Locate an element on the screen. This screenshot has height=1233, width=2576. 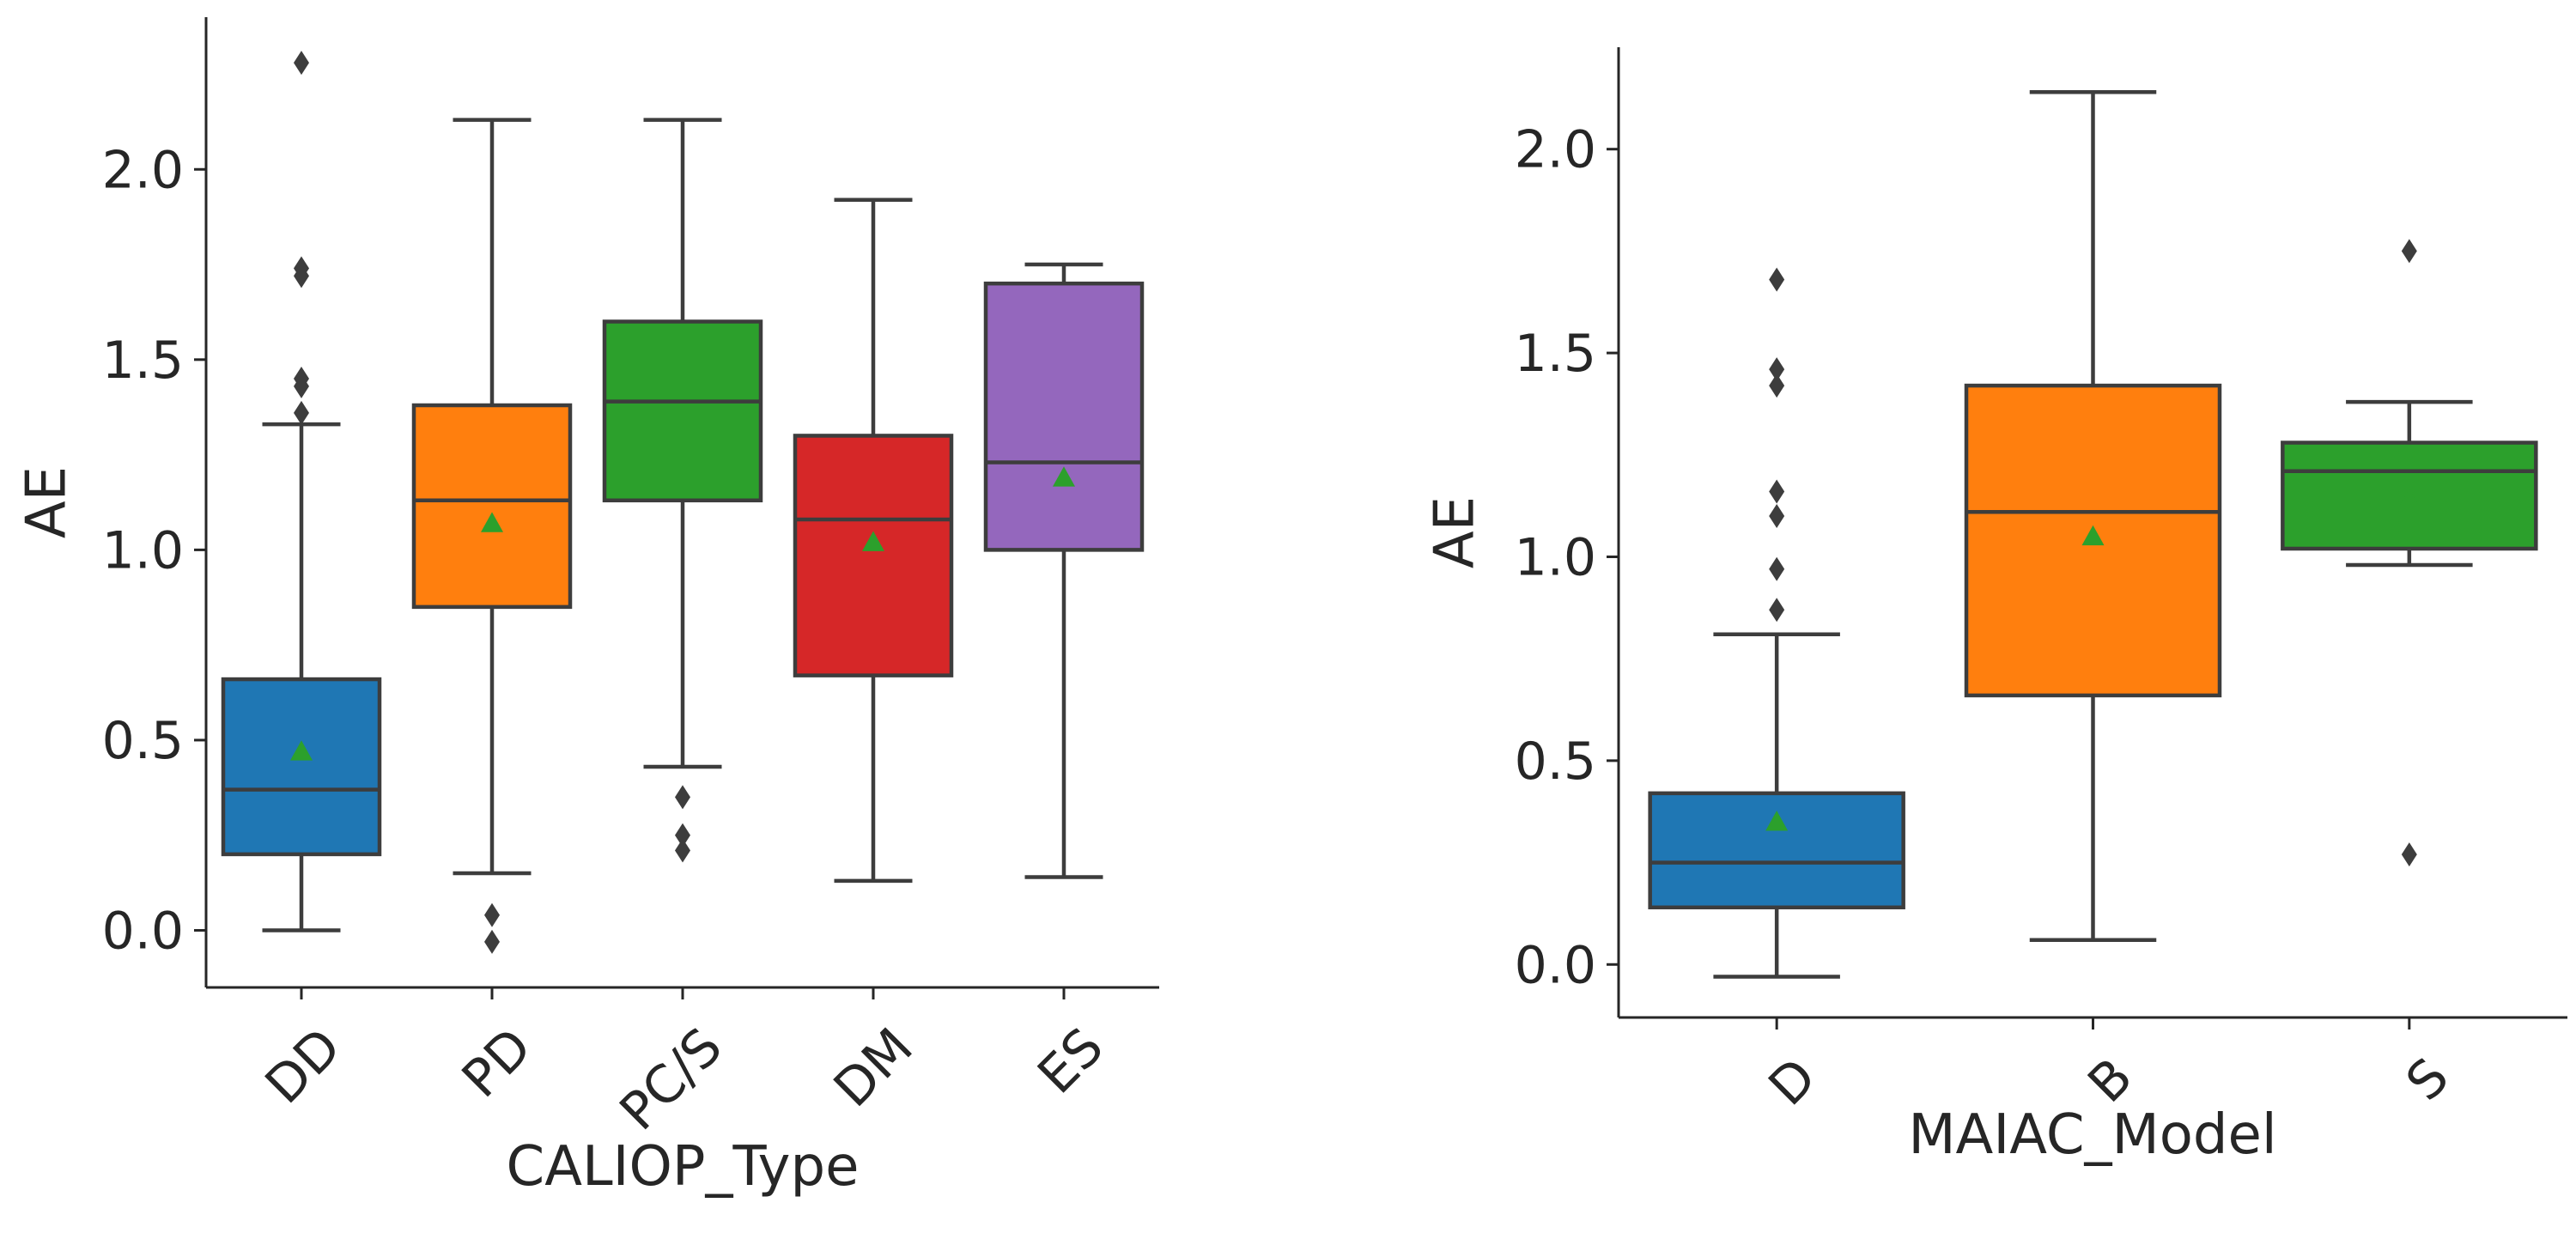
box-es is located at coordinates (1064, 570).